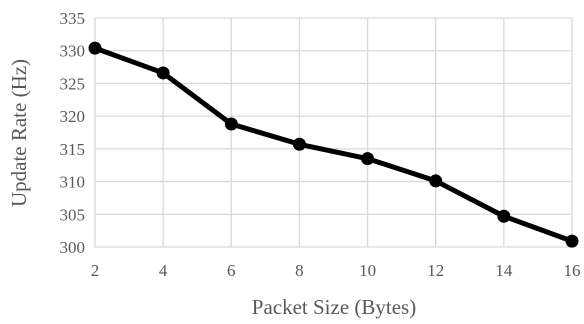  What do you see at coordinates (231, 270) in the screenshot?
I see `x-tick-label: 6` at bounding box center [231, 270].